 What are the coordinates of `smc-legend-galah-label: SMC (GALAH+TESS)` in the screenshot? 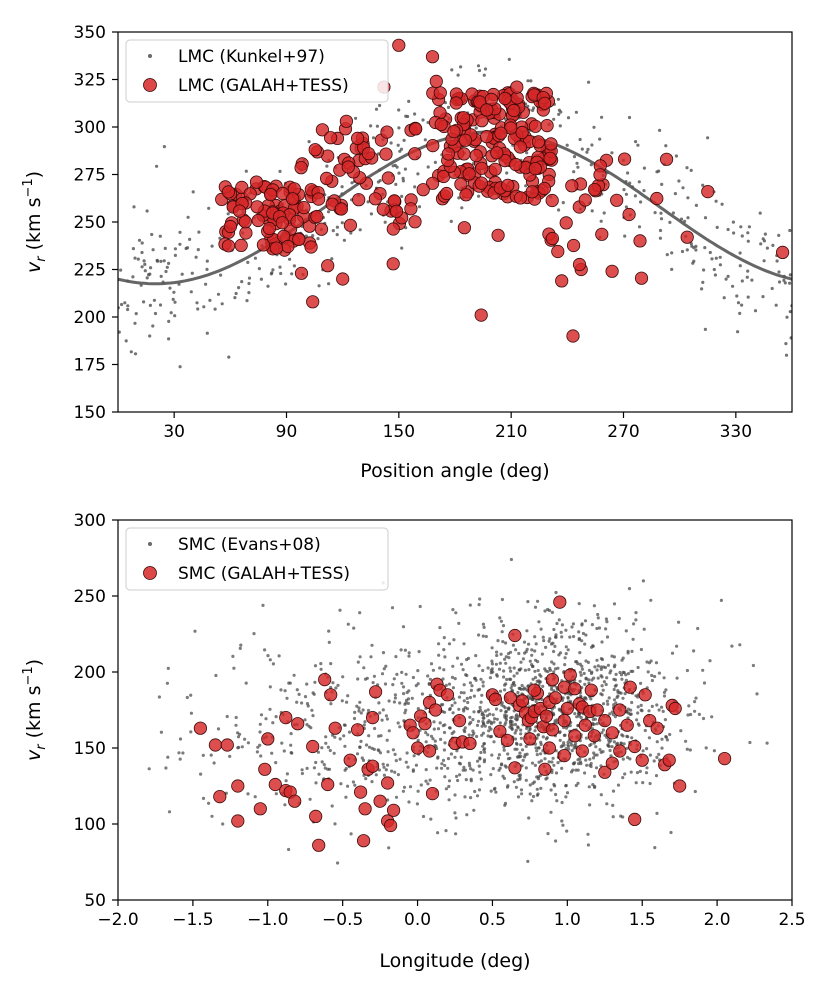 It's located at (264, 574).